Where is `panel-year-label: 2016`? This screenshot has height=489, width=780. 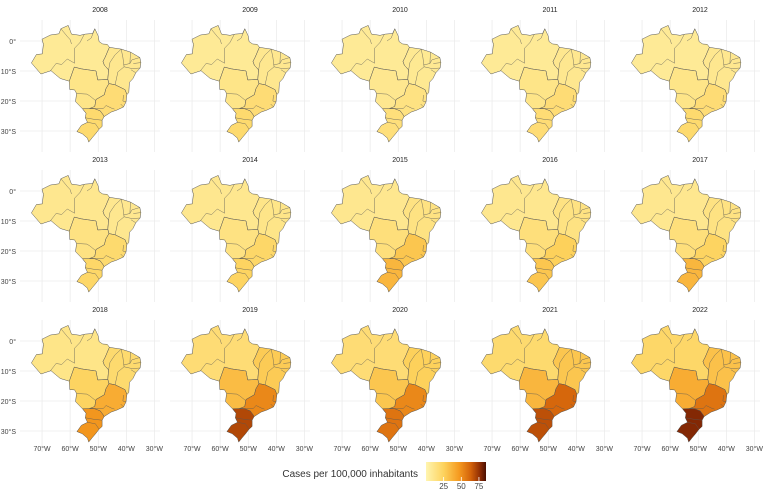
panel-year-label: 2016 is located at coordinates (550, 160).